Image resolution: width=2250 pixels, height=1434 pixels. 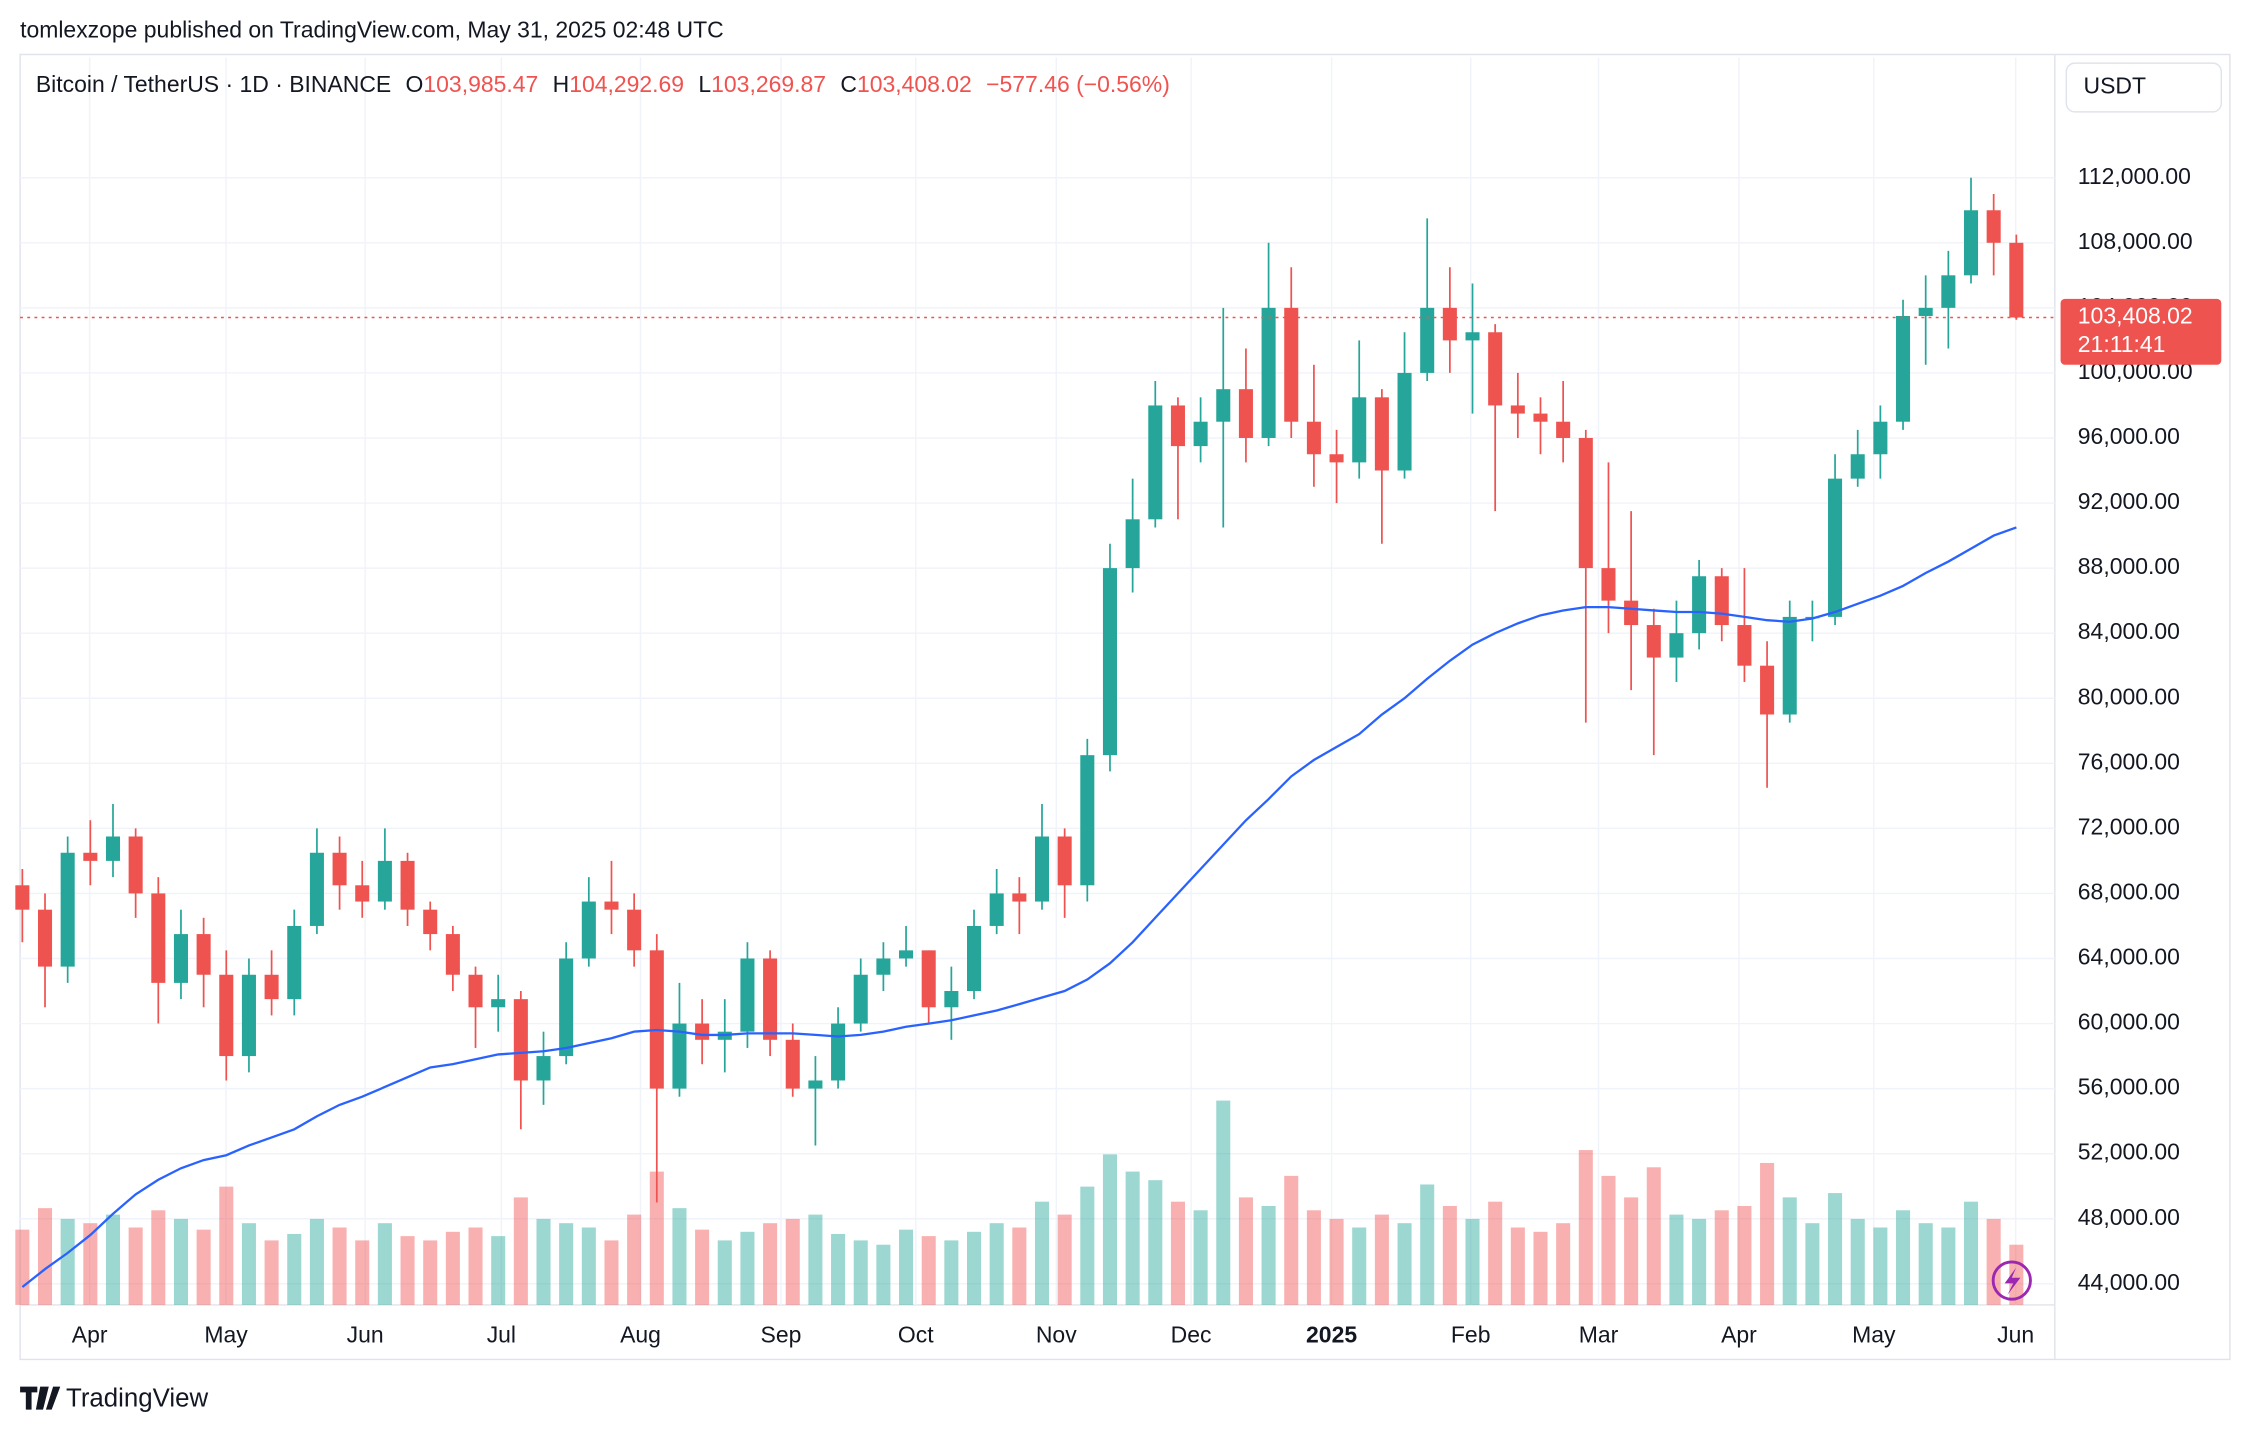 What do you see at coordinates (2129, 696) in the screenshot?
I see `y-tick-label: 80,000.00` at bounding box center [2129, 696].